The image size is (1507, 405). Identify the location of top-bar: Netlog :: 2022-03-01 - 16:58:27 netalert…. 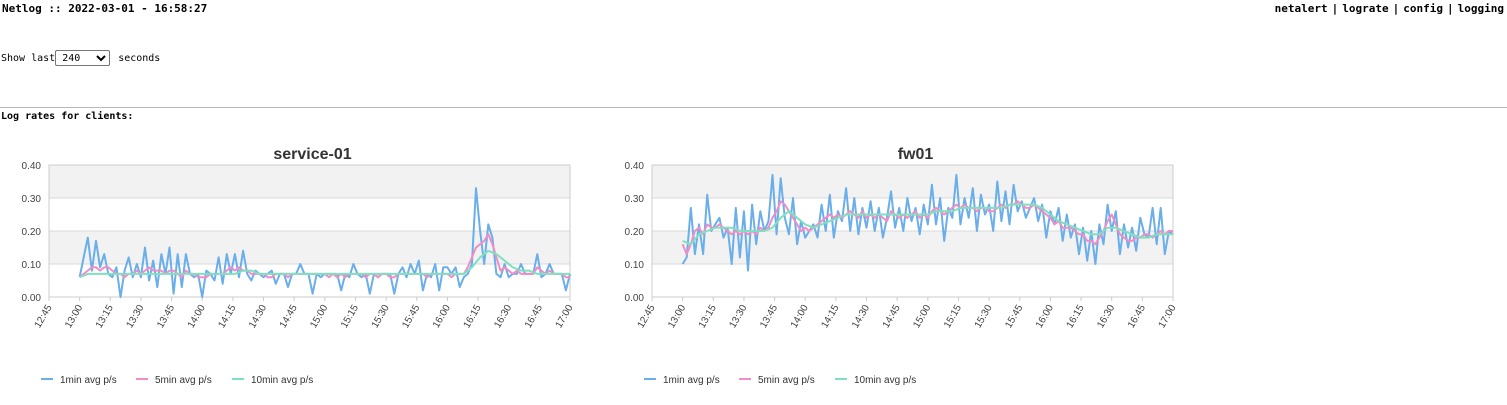
(753, 8).